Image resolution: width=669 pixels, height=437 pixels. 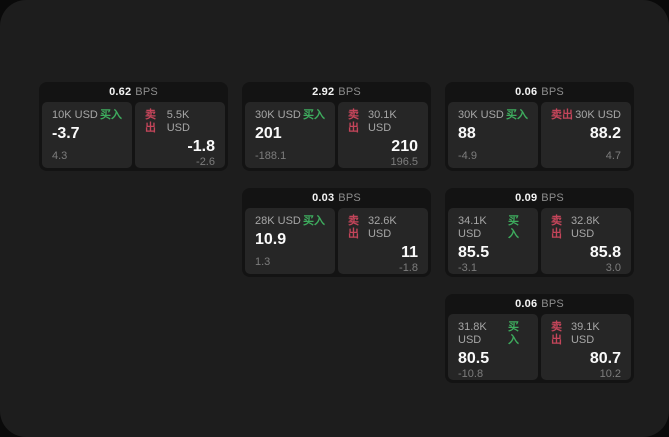 I want to click on sell-price-tile: 卖出 32.6K USD 11 -1.8, so click(x=383, y=241).